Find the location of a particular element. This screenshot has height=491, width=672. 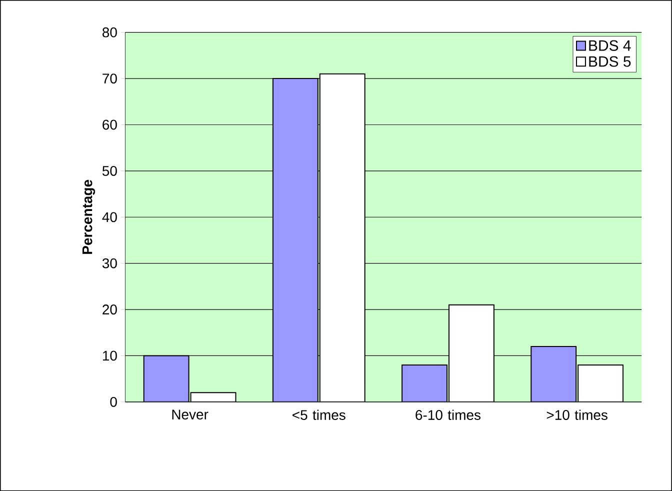

x-tick-label: <5 times is located at coordinates (319, 415).